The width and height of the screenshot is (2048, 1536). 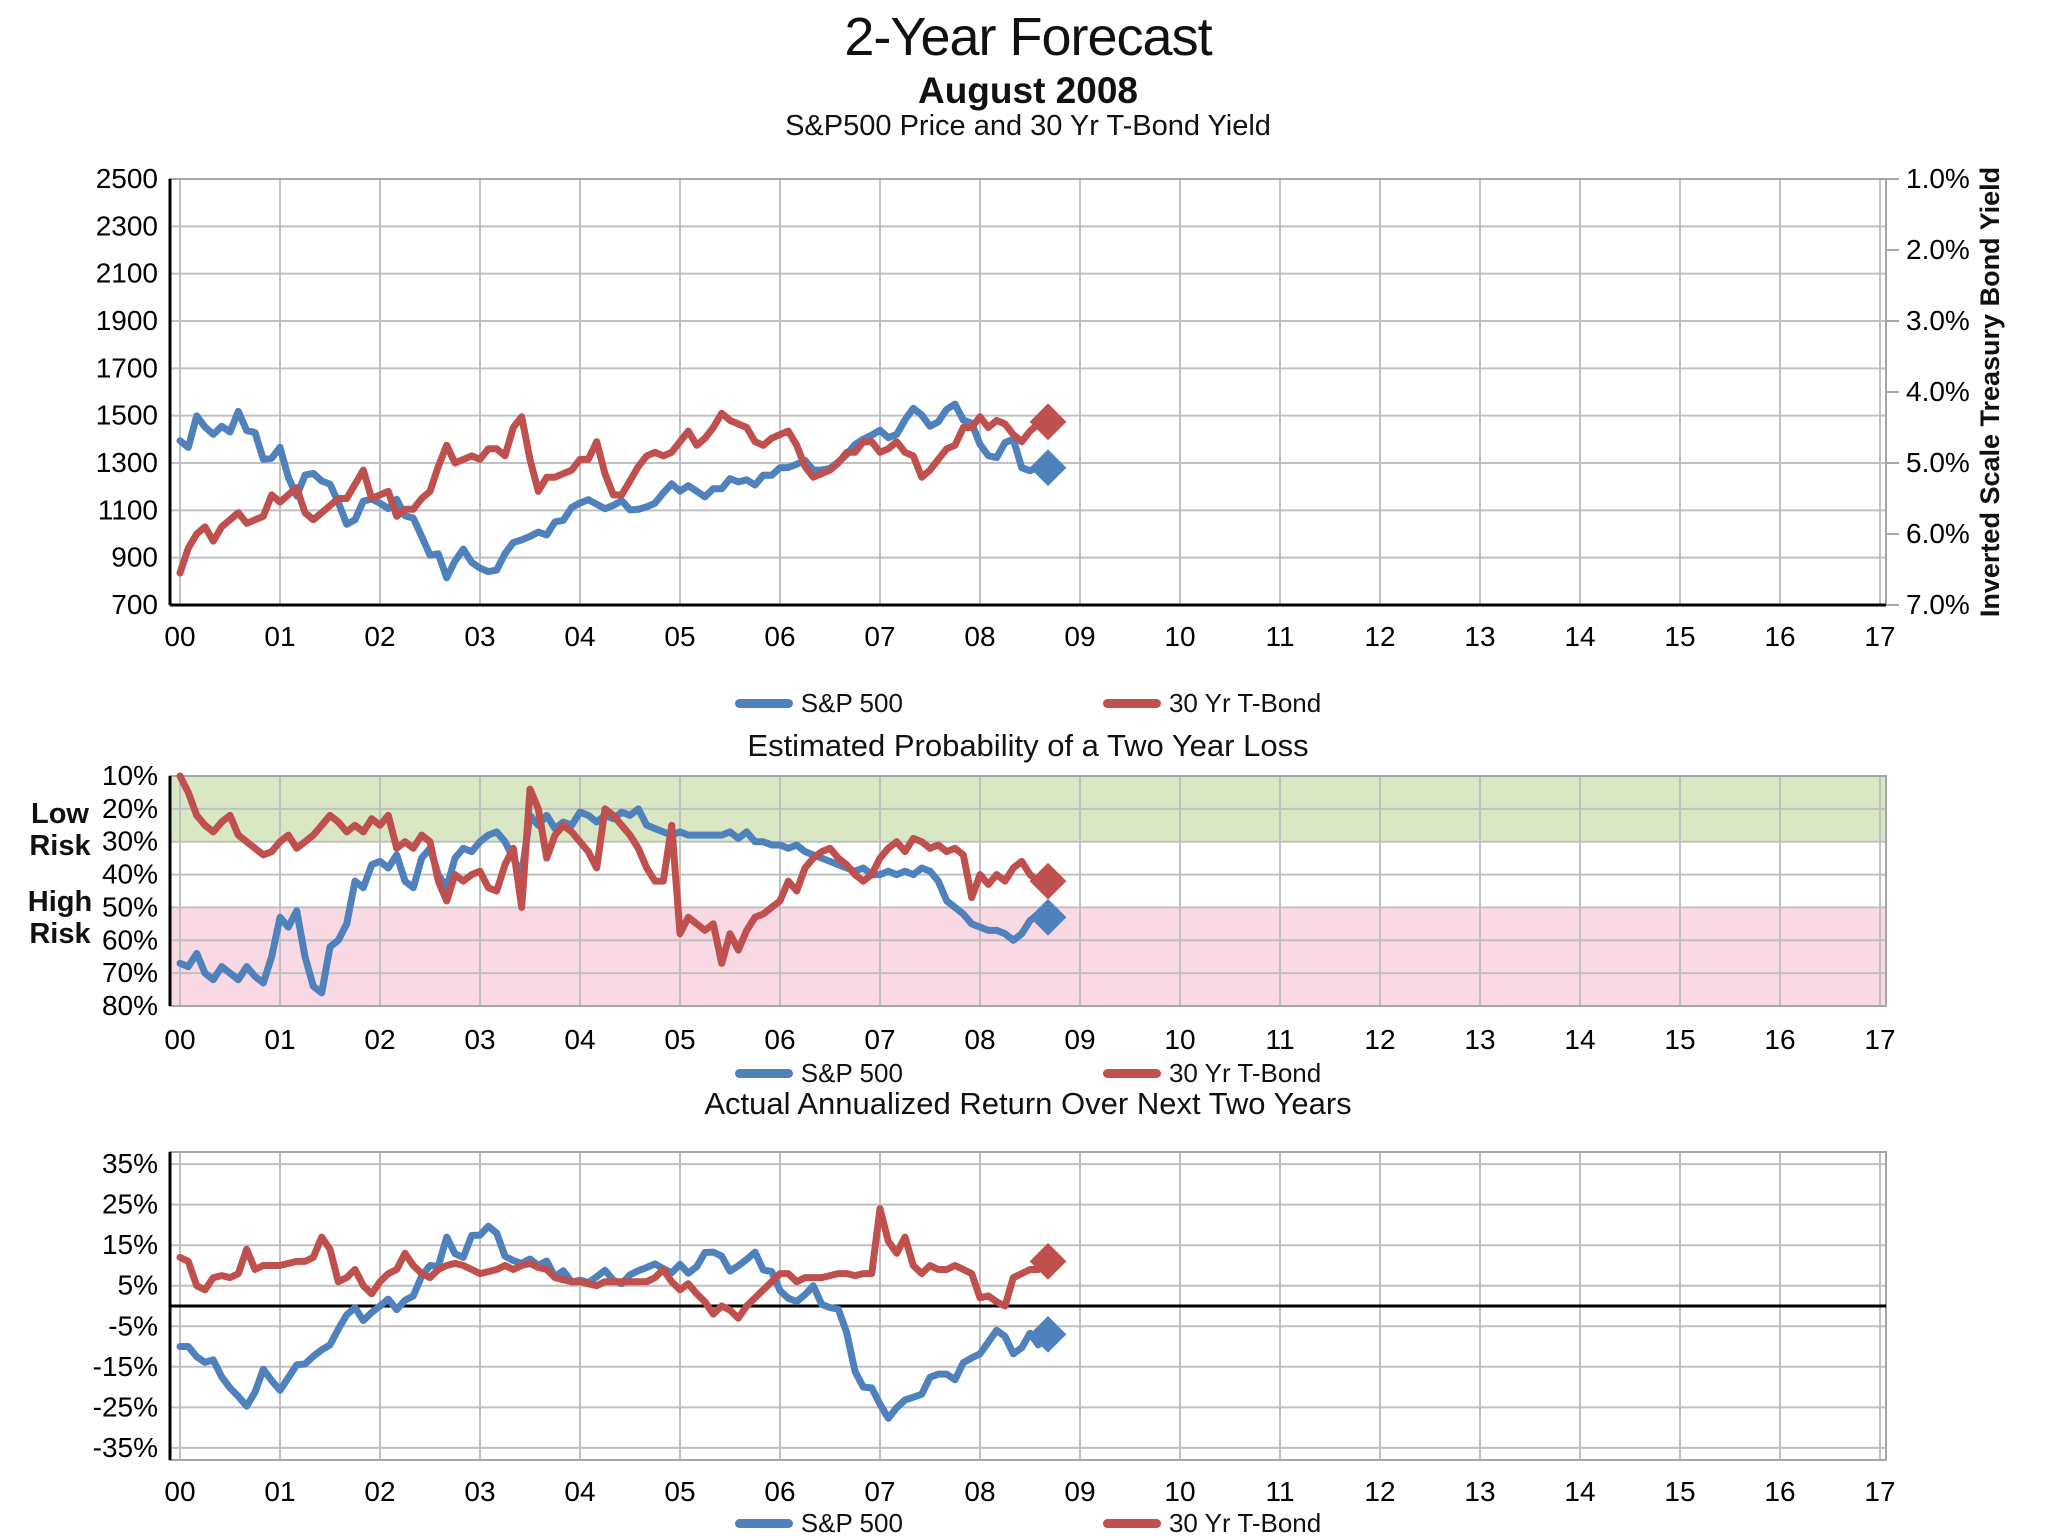 What do you see at coordinates (1027, 90) in the screenshot?
I see `page-subtitle: August 2008` at bounding box center [1027, 90].